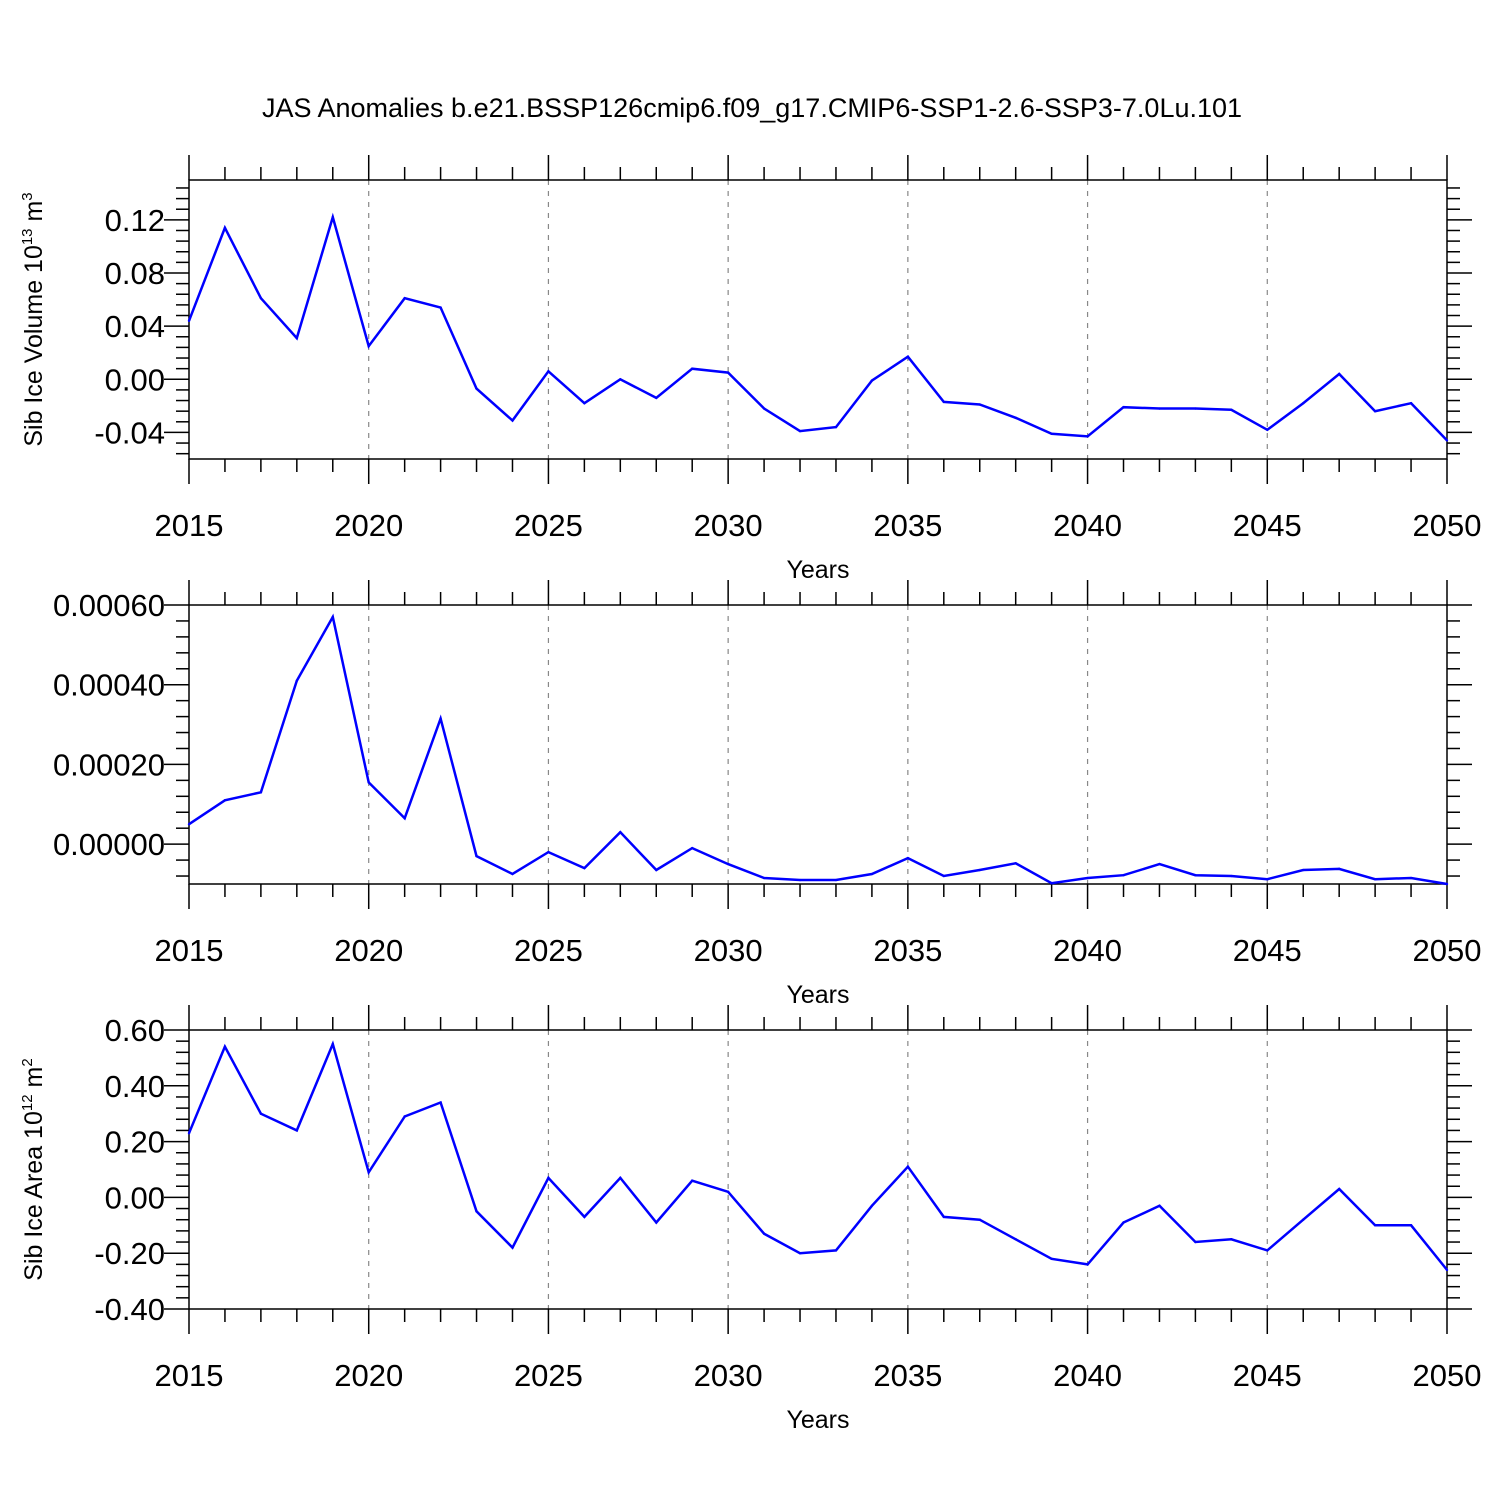 The image size is (1500, 1505). Describe the element at coordinates (27, 1102) in the screenshot. I see `y-axis-label-exponent: 12` at that location.